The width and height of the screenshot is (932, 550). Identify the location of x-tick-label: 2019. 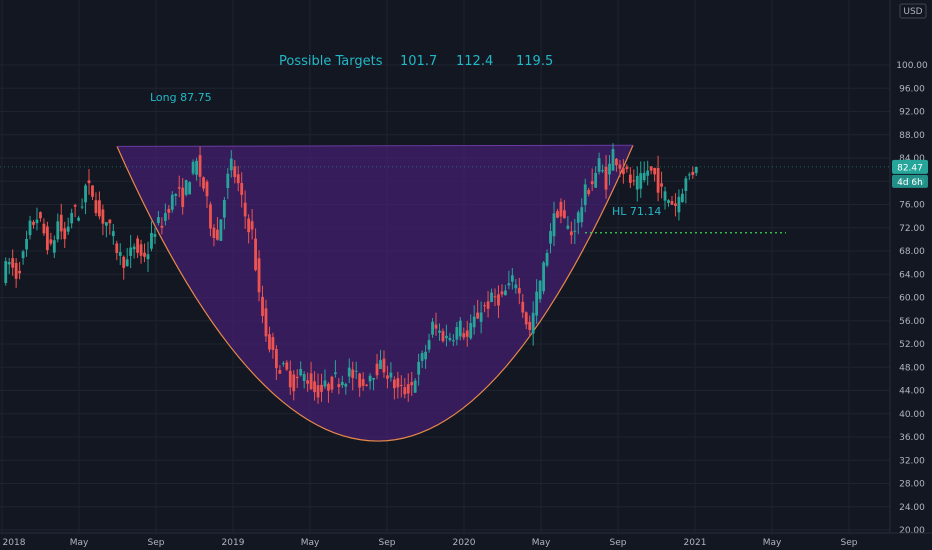
(233, 543).